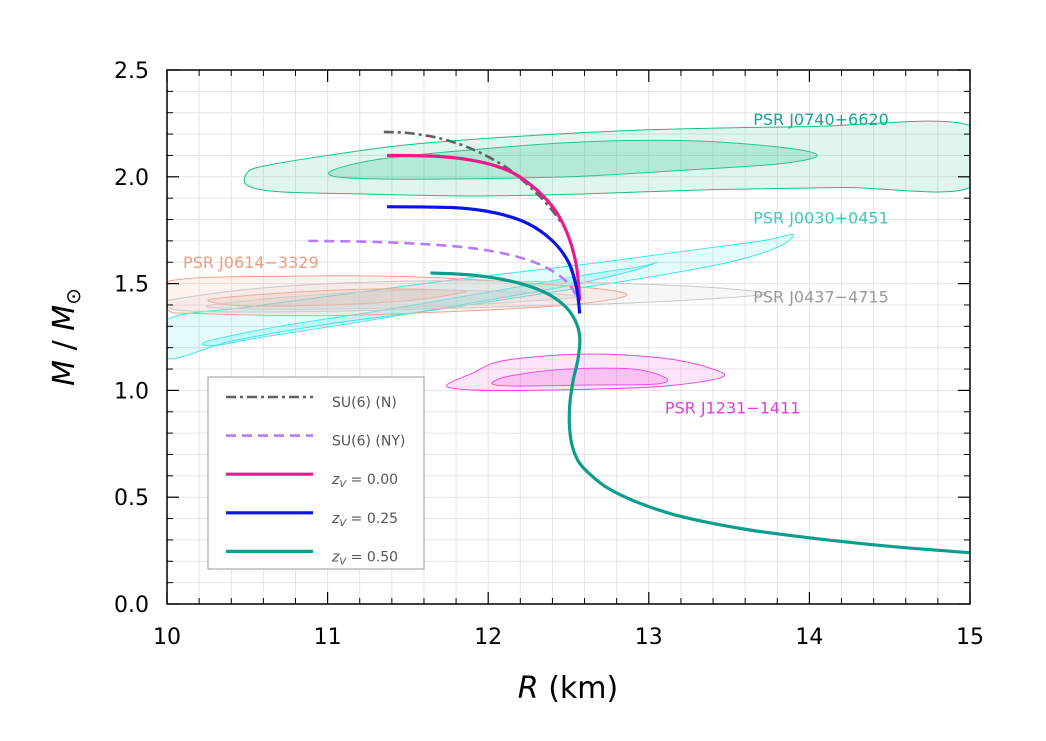 This screenshot has width=1046, height=741. I want to click on x-tick-label: 13, so click(649, 637).